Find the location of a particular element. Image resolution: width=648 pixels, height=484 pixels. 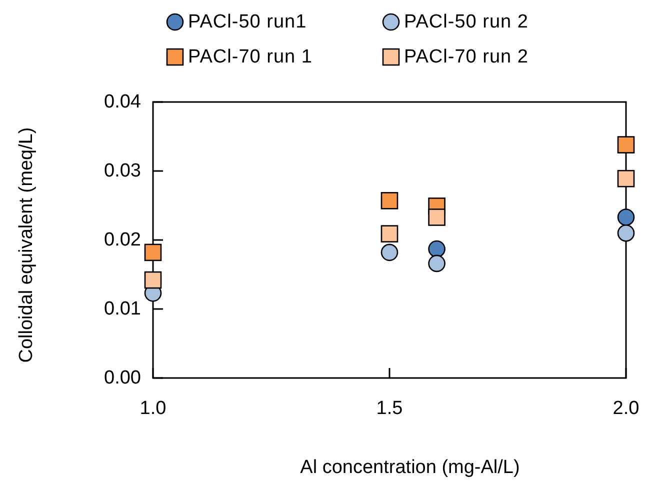

legend-label: PACl-50 run 2 is located at coordinates (466, 22).